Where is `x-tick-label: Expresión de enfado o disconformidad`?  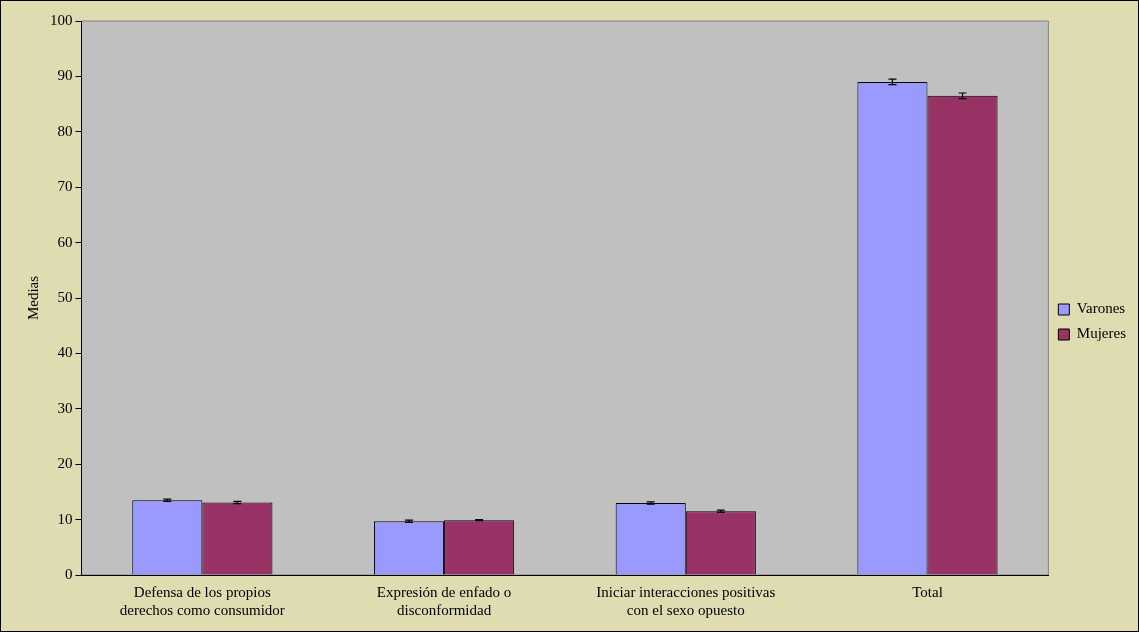
x-tick-label: Expresión de enfado o disconformidad is located at coordinates (444, 600).